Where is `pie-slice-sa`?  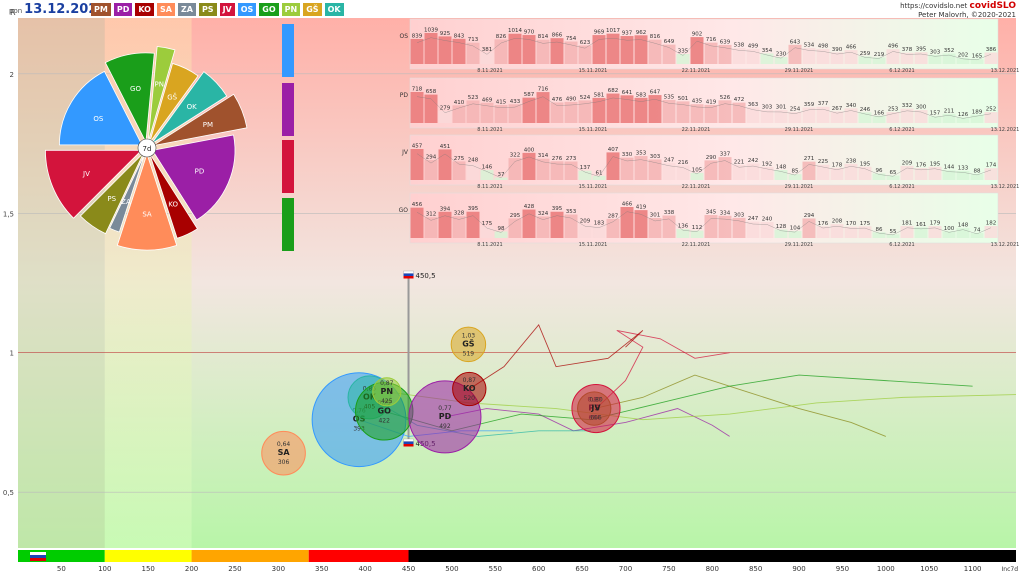
pie-slice-sa is located at coordinates (147, 201).